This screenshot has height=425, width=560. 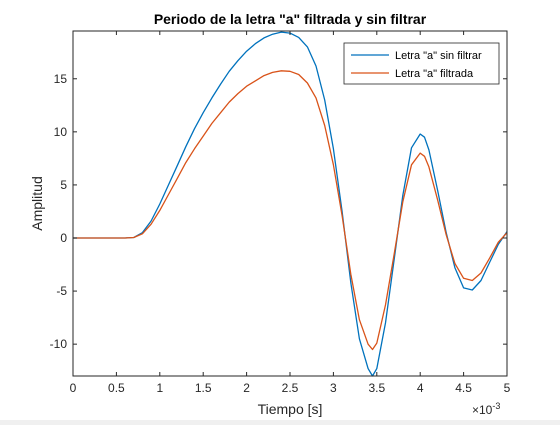 I want to click on y-tick-label: 15, so click(x=61, y=79).